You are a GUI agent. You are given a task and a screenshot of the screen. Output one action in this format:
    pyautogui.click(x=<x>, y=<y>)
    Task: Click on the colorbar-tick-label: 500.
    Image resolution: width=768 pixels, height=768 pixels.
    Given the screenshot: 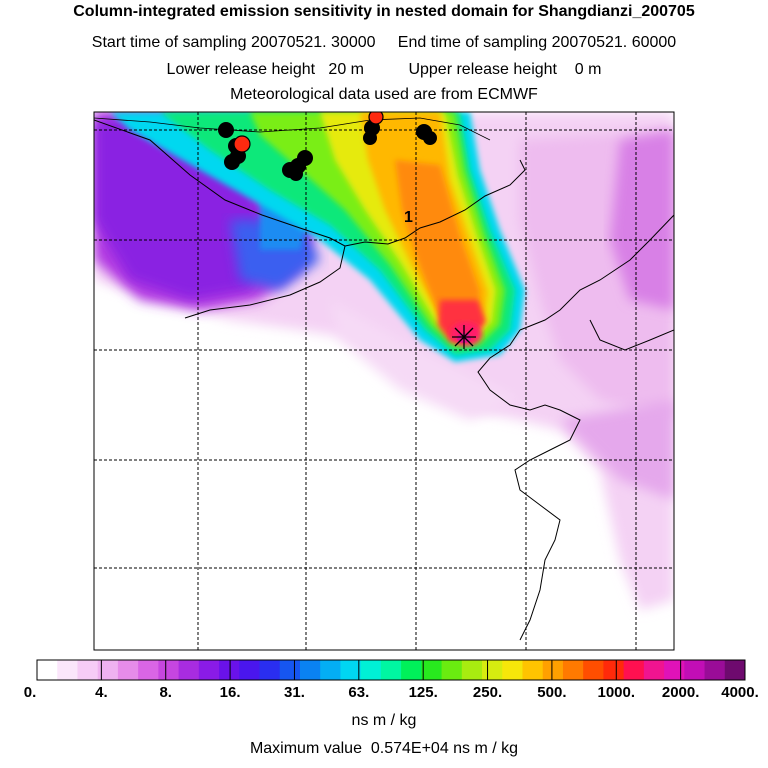 What is the action you would take?
    pyautogui.click(x=552, y=692)
    